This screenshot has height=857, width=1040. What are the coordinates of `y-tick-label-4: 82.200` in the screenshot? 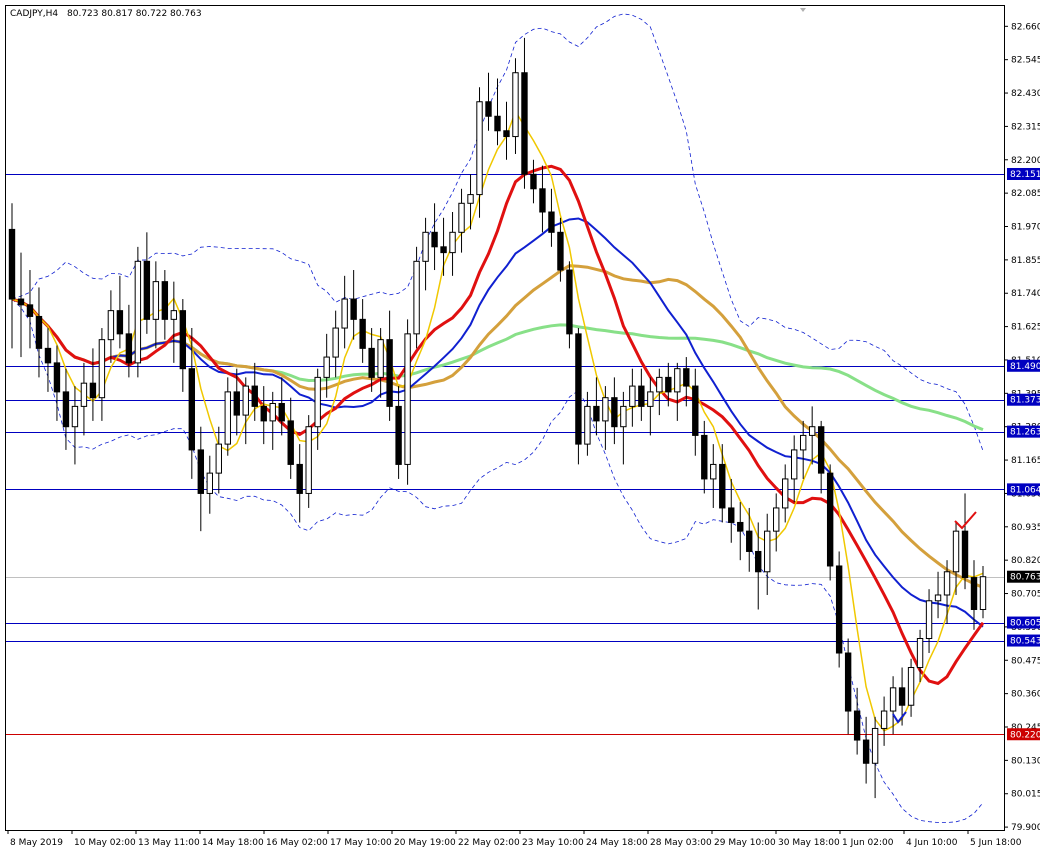 It's located at (1025, 161).